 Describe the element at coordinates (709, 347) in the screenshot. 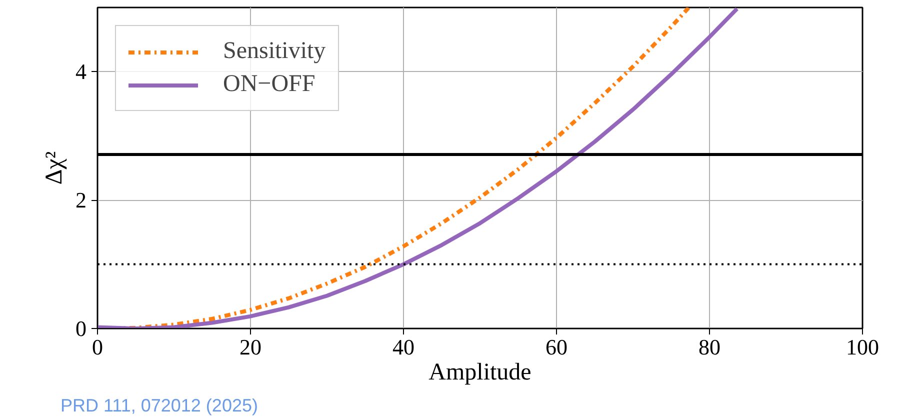

I see `x-tick-label: 80` at that location.